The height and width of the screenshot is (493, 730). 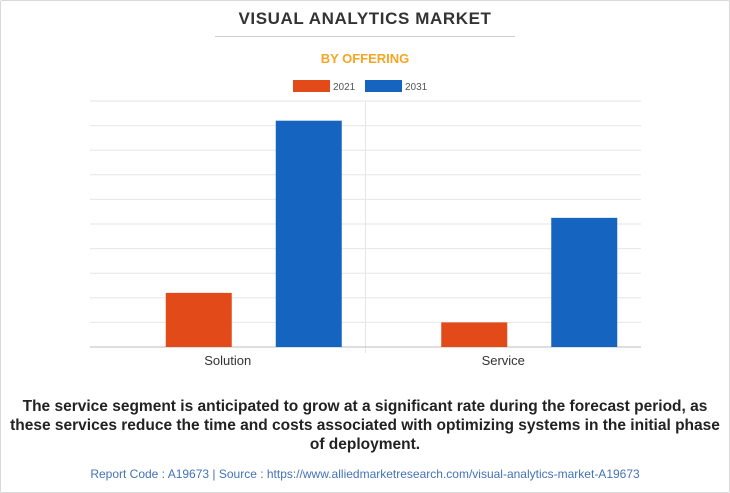 What do you see at coordinates (365, 18) in the screenshot?
I see `chart-title: VISUAL ANALYTICS MARKET` at bounding box center [365, 18].